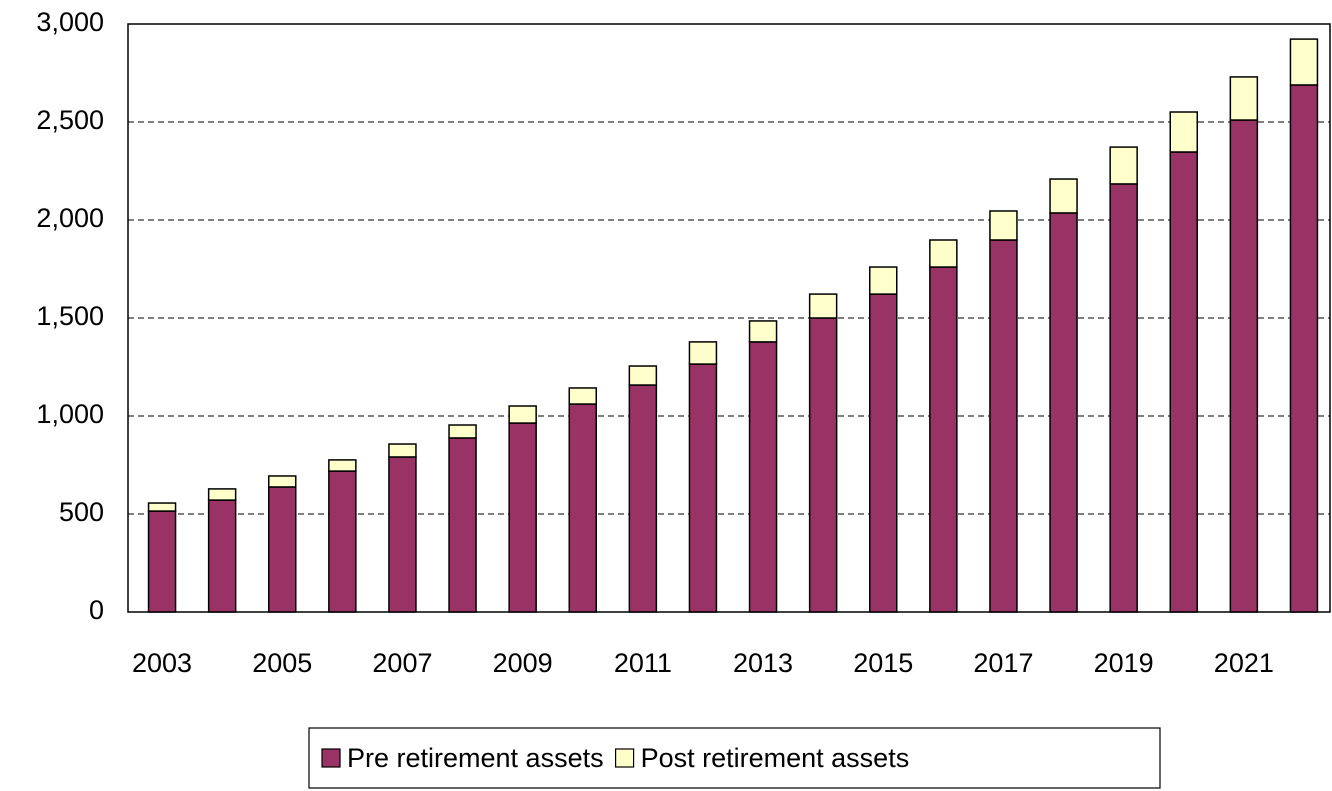 This screenshot has height=791, width=1332. What do you see at coordinates (763, 663) in the screenshot?
I see `x-tick-label: 2013` at bounding box center [763, 663].